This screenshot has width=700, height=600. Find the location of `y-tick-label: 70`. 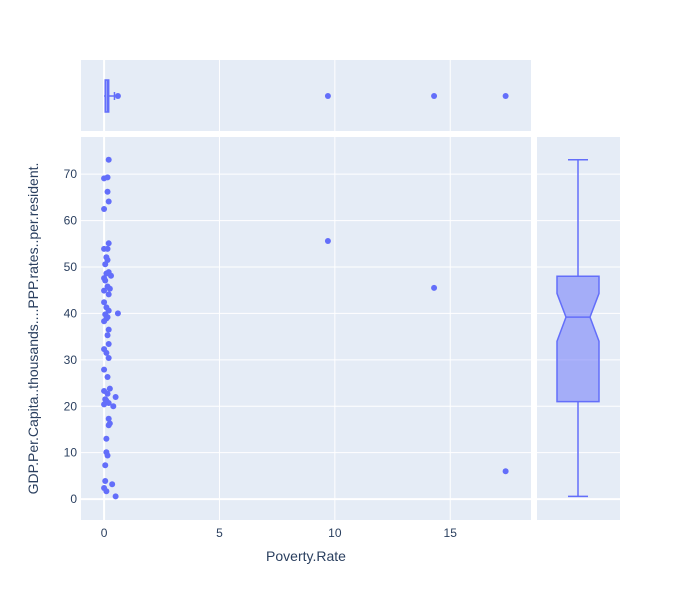

y-tick-label: 70 is located at coordinates (71, 174).